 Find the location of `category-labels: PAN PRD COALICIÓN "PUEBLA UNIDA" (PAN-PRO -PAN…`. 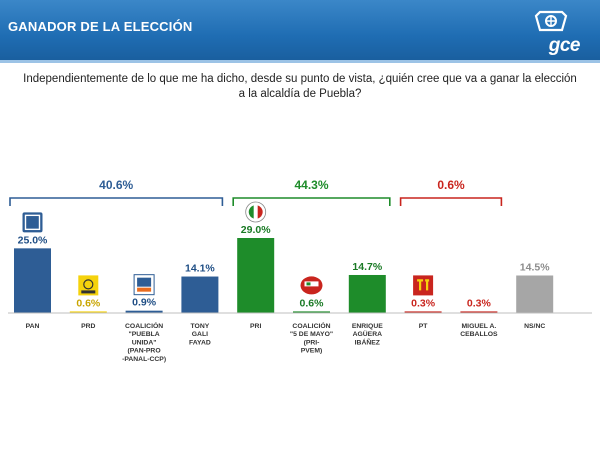

category-labels: PAN PRD COALICIÓN "PUEBLA UNIDA" (PAN-PRO -PAN… is located at coordinates (286, 342).